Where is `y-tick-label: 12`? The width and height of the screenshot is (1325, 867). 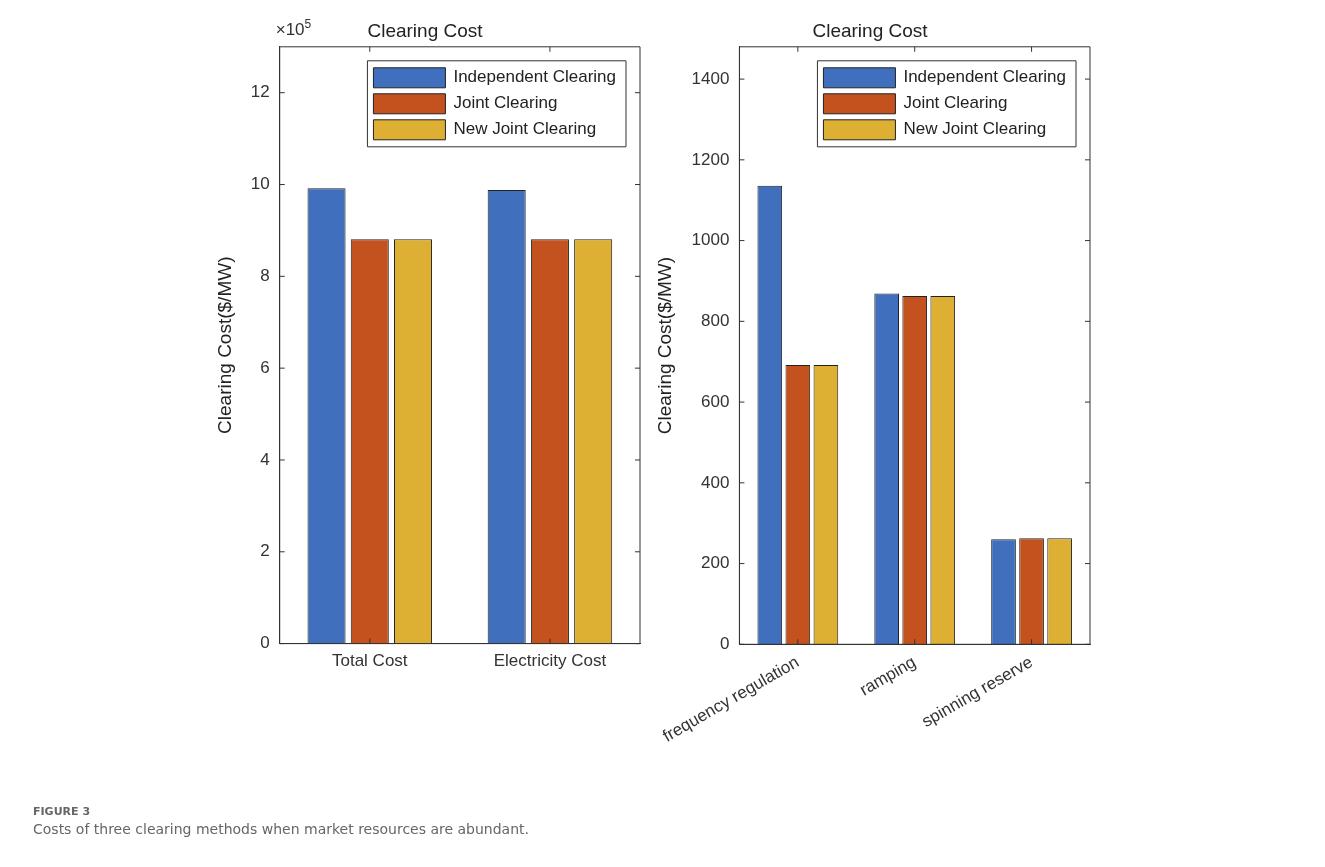 y-tick-label: 12 is located at coordinates (260, 92).